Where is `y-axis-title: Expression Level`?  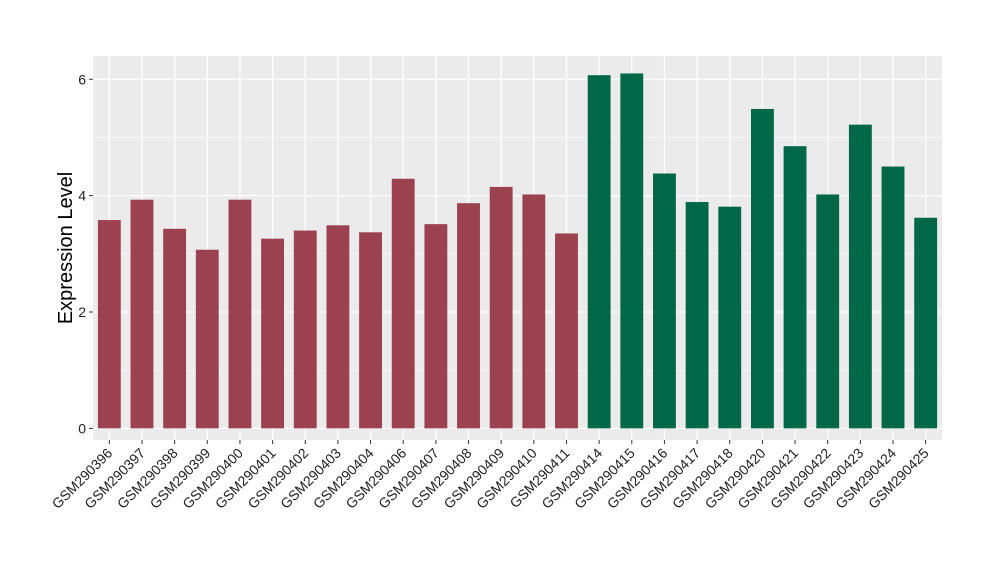
y-axis-title: Expression Level is located at coordinates (66, 248).